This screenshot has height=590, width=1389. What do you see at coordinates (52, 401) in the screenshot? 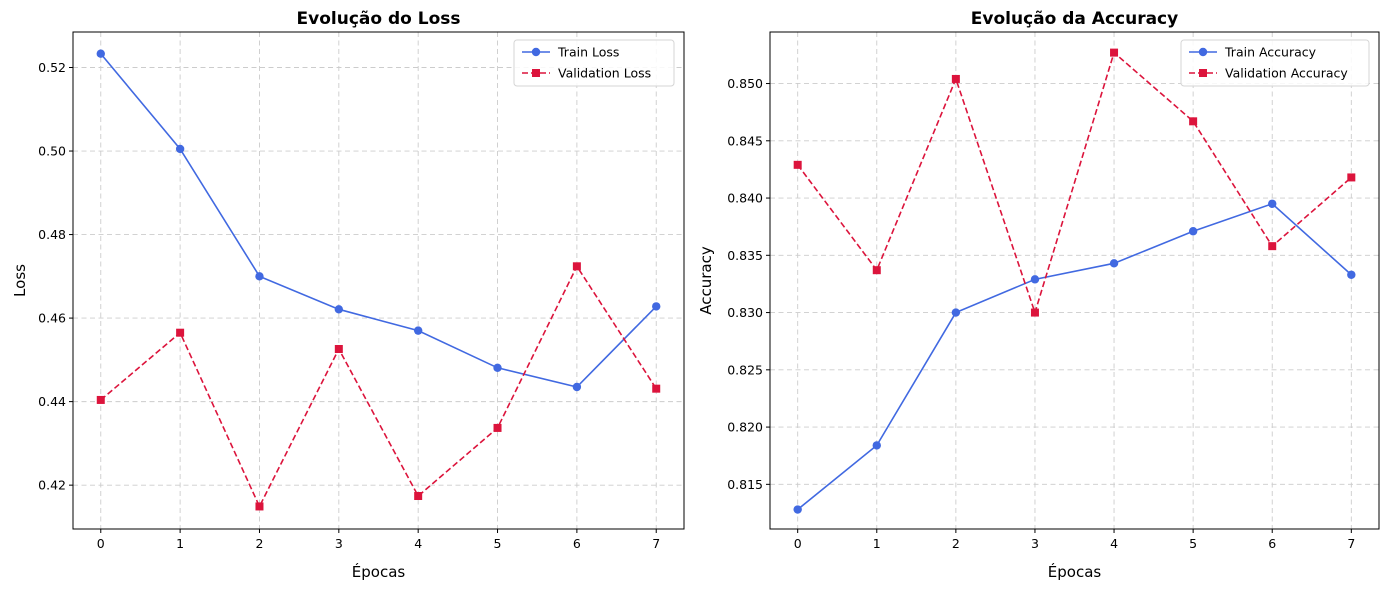
I see `y-tick-label: 0.44` at bounding box center [52, 401].